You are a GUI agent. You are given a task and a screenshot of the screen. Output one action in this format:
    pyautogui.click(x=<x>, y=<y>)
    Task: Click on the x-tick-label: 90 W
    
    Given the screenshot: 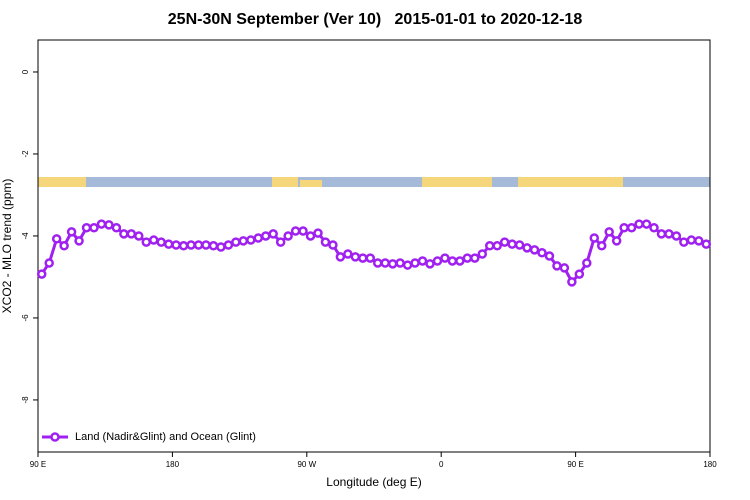 What is the action you would take?
    pyautogui.click(x=306, y=464)
    